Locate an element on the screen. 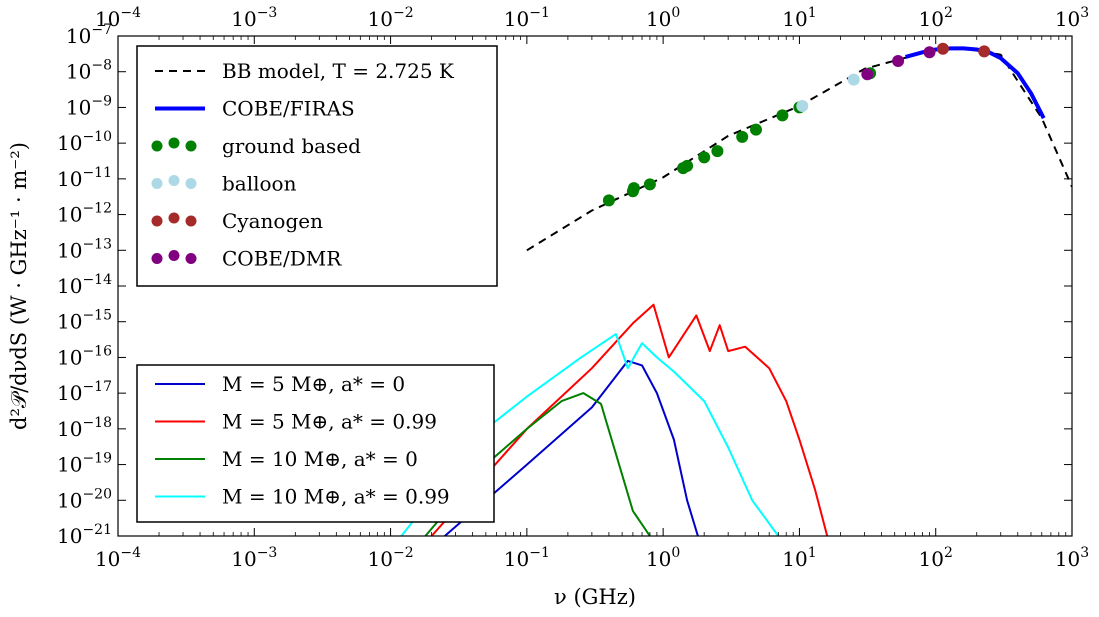  y-tick-label-5: 10⁻¹² is located at coordinates (84, 214).